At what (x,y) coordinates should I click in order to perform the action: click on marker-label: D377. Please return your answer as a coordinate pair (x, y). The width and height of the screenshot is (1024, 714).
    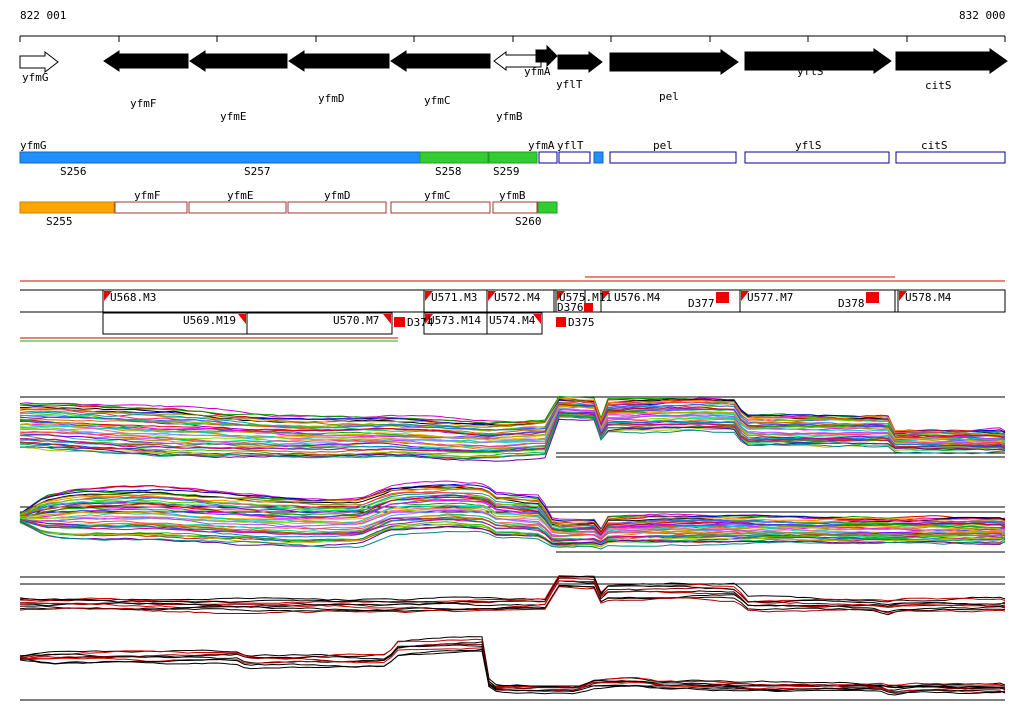
    Looking at the image, I should click on (701, 303).